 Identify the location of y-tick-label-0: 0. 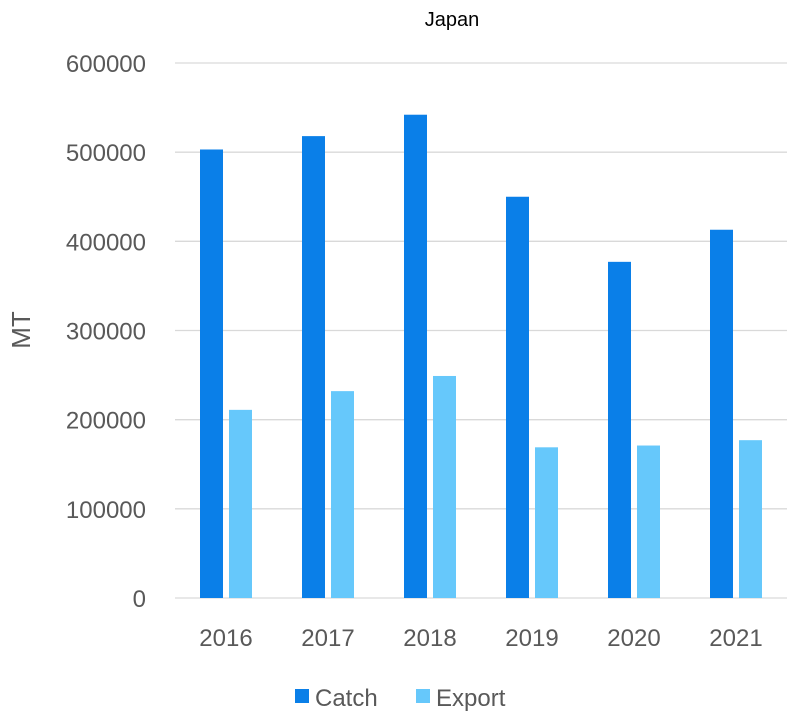
(139, 599).